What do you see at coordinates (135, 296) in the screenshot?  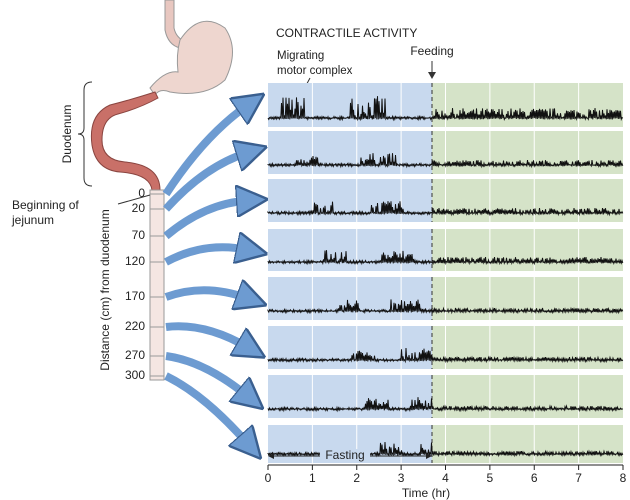 I see `distance-tick-label: 170` at bounding box center [135, 296].